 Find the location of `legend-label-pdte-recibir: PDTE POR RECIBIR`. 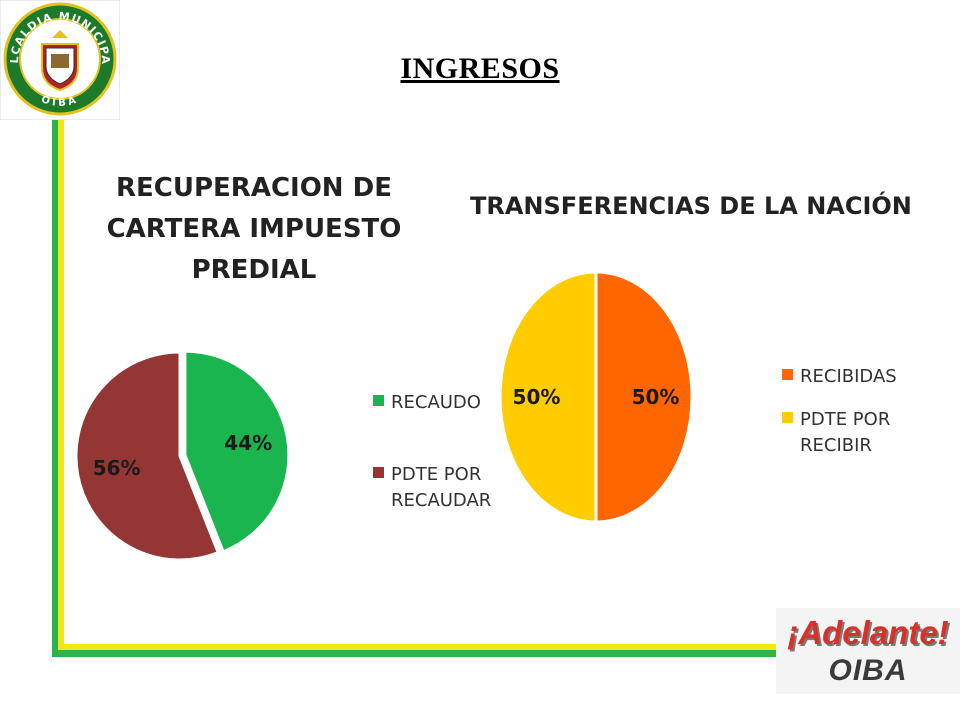

legend-label-pdte-recibir: PDTE POR RECIBIR is located at coordinates (845, 432).